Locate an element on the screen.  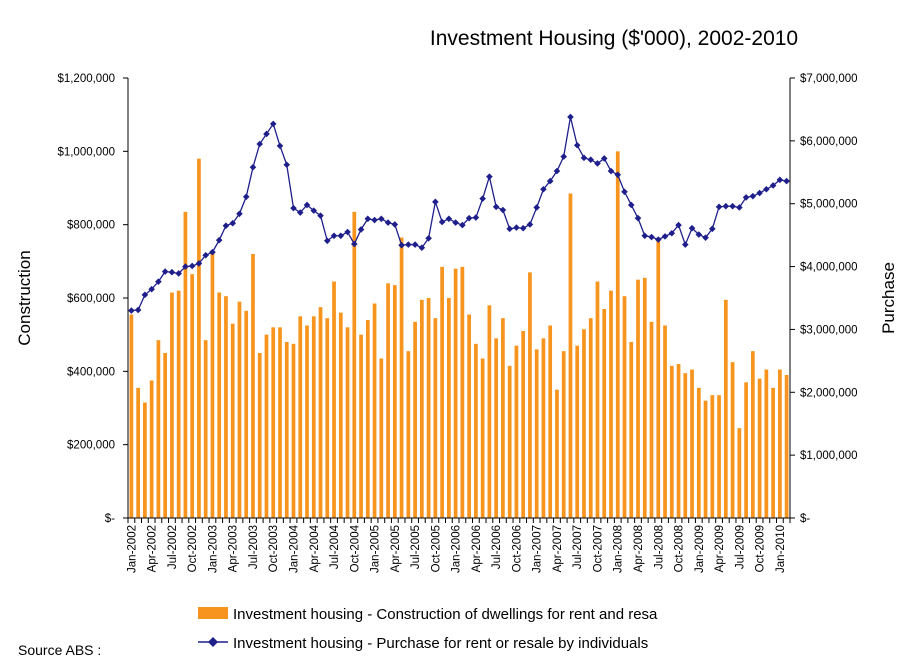
x-tick-label: Jan-2006 is located at coordinates (457, 549).